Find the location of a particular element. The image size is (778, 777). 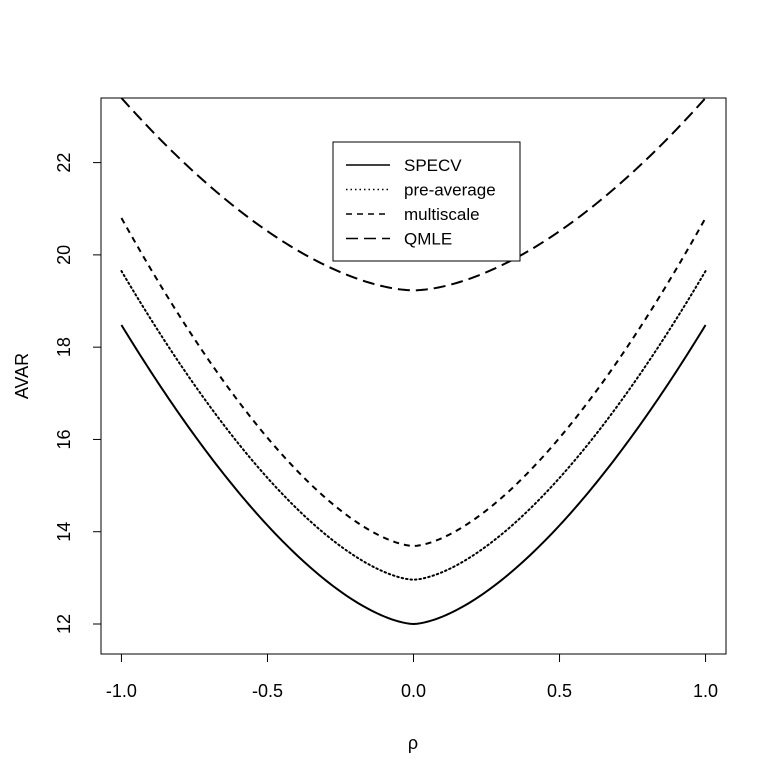

legend-label: pre-average is located at coordinates (450, 190).